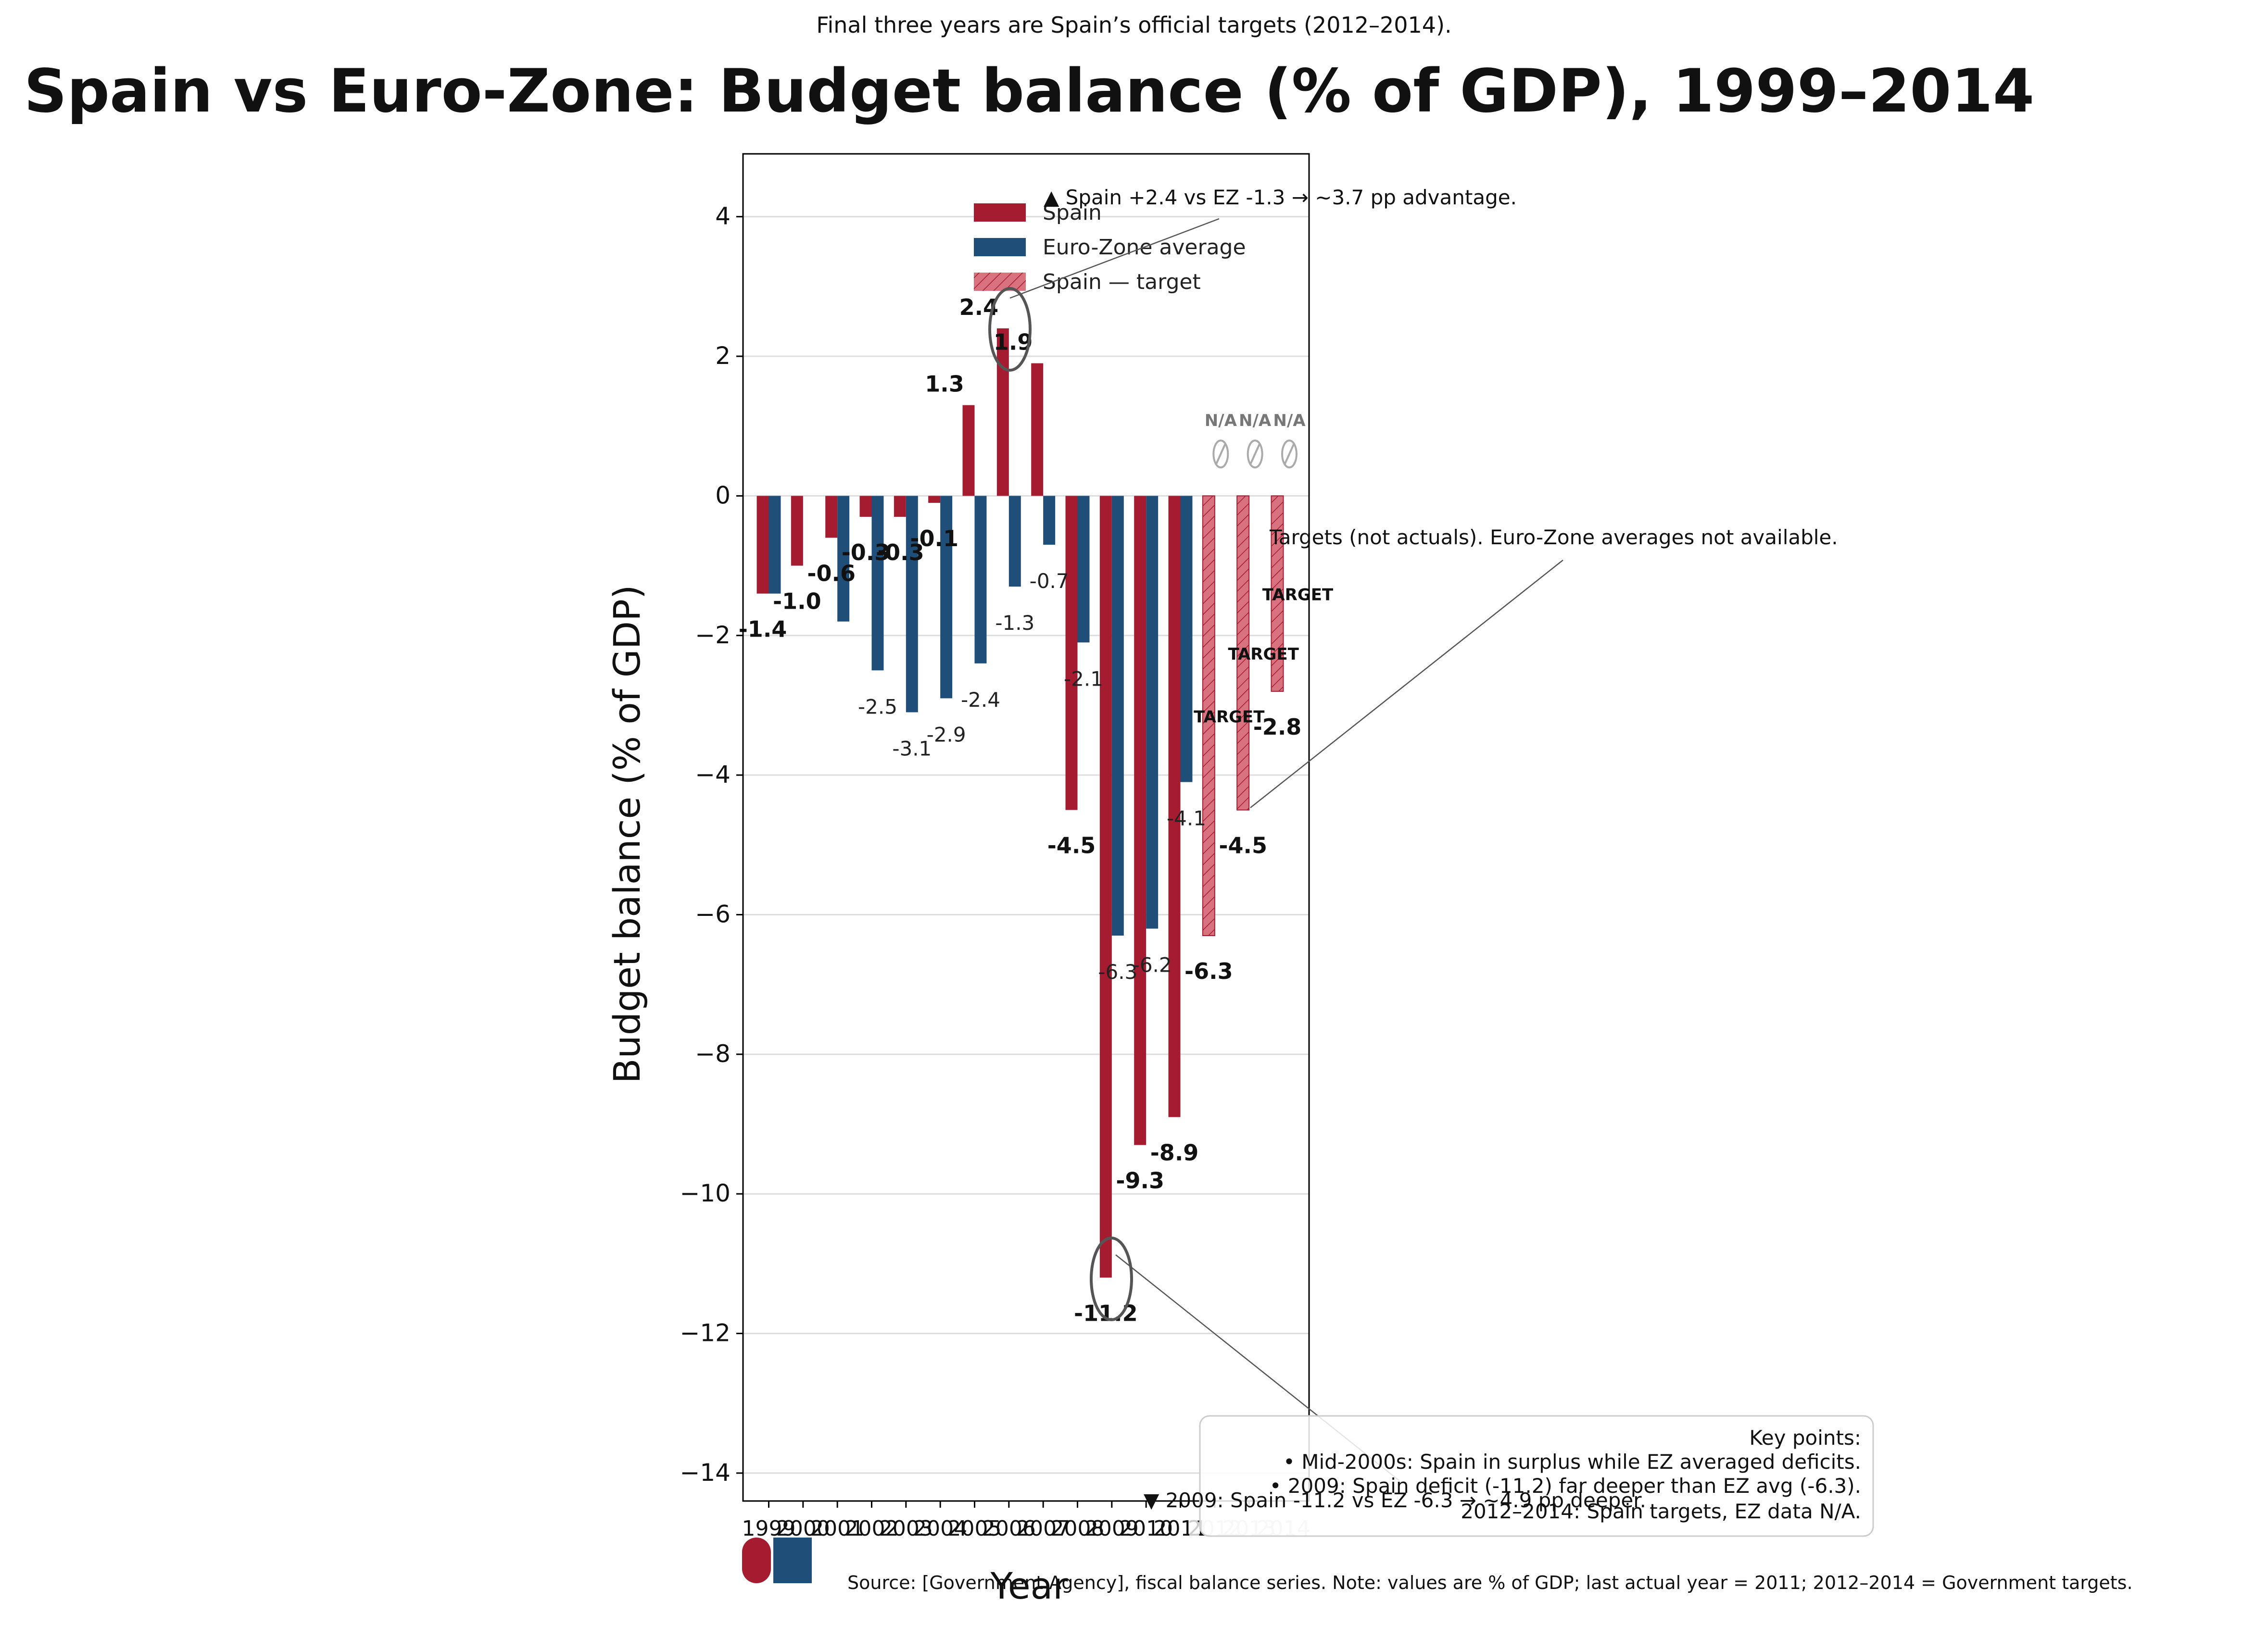 Image resolution: width=2268 pixels, height=1626 pixels. Describe the element at coordinates (1140, 1181) in the screenshot. I see `spain-value-label: -9.3` at that location.